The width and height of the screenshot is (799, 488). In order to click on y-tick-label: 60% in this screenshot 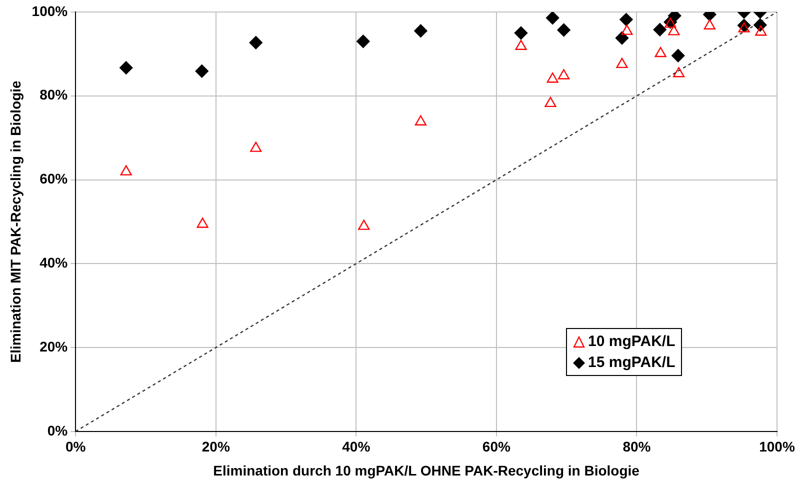, I will do `click(54, 178)`.